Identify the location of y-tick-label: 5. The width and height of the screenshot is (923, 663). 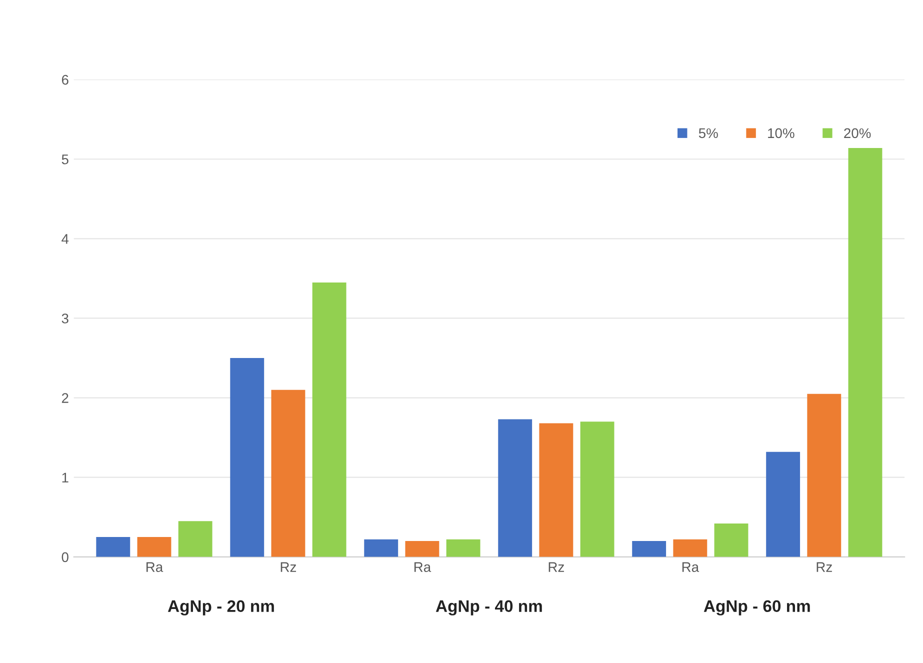
(65, 159).